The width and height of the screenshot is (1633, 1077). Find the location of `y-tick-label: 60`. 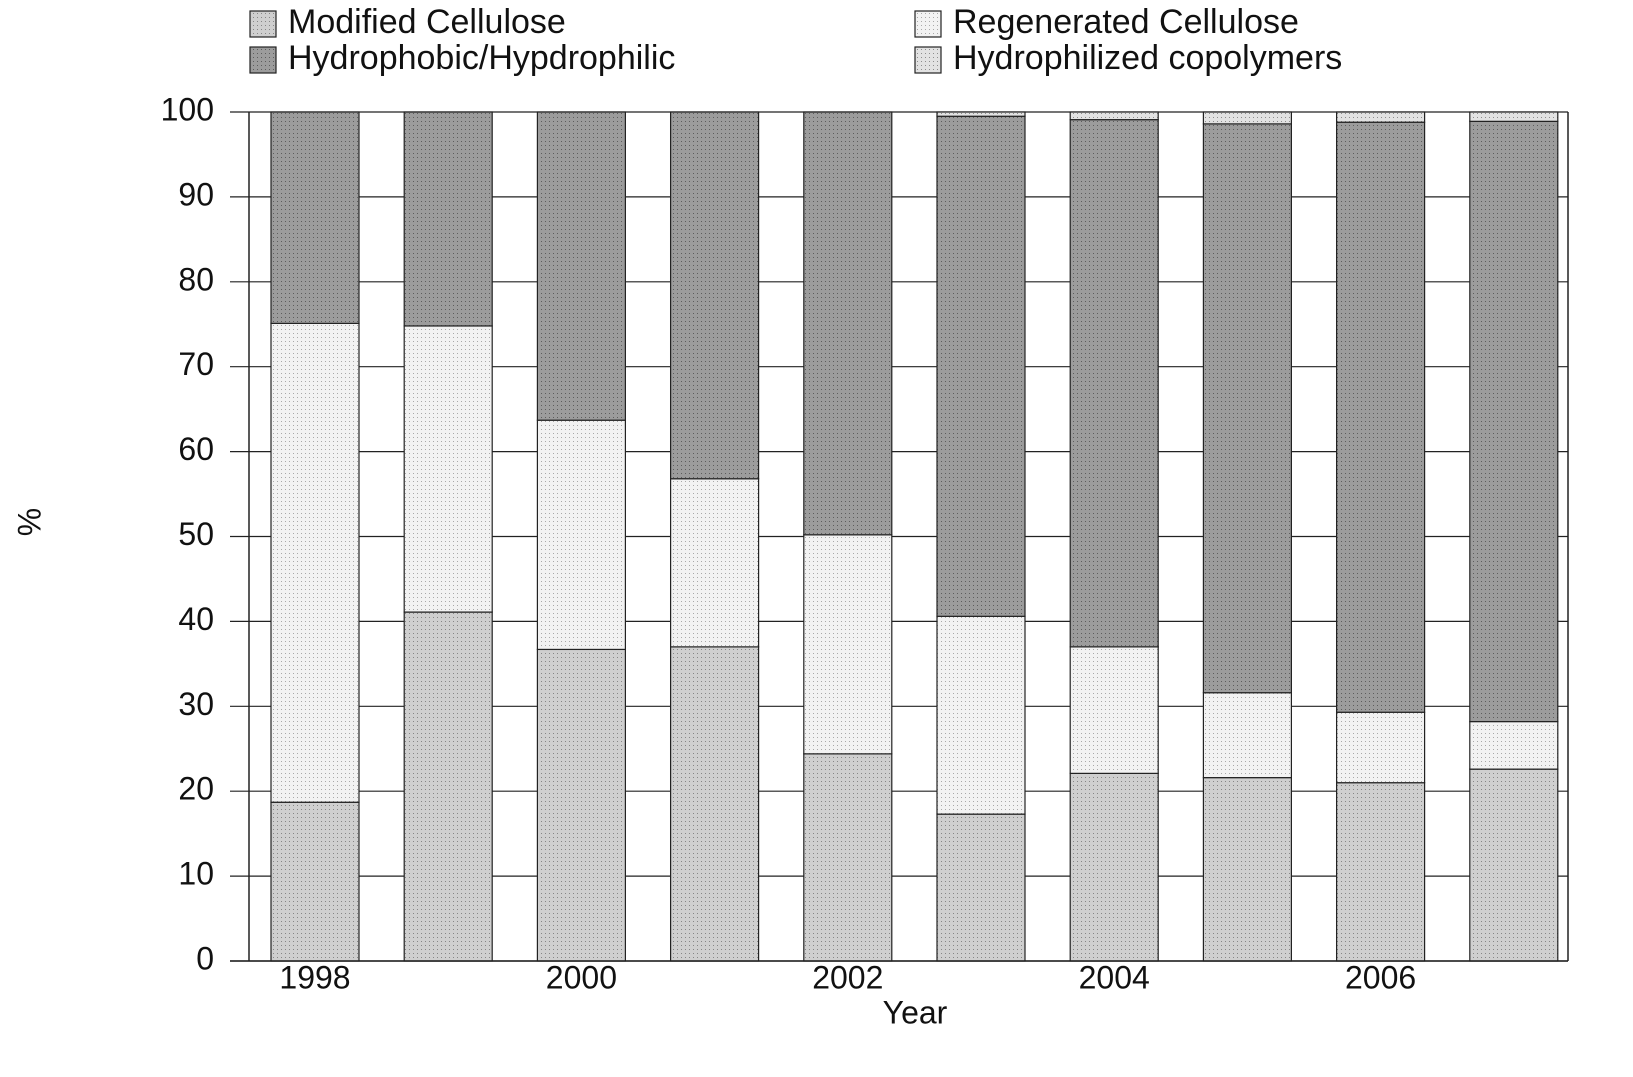

y-tick-label: 60 is located at coordinates (196, 449).